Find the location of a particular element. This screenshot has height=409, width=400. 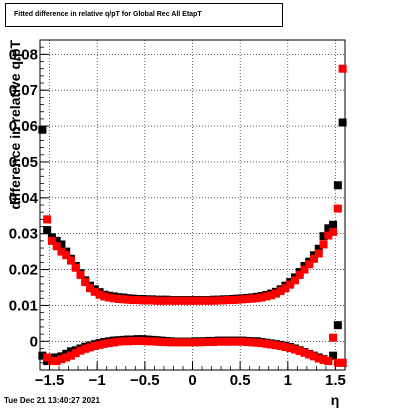

x-tick-label: 1.5 is located at coordinates (335, 380).